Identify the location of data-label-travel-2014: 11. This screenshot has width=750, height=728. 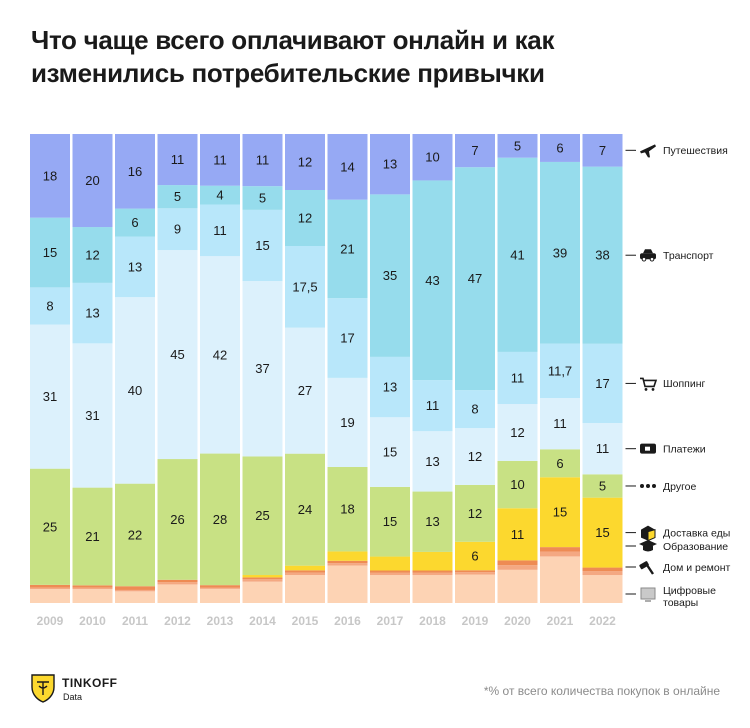
(263, 160).